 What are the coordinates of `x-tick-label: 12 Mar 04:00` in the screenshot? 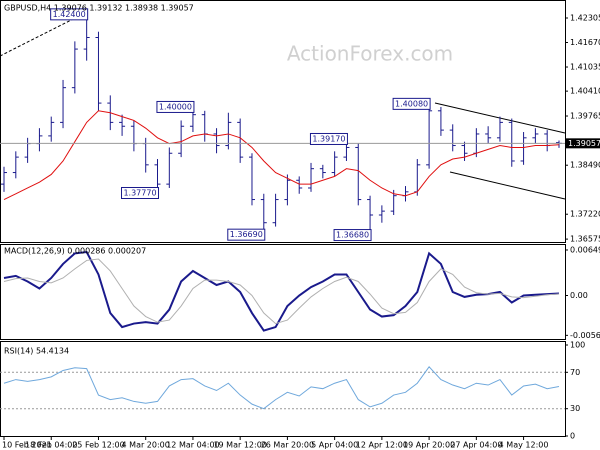 It's located at (192, 445).